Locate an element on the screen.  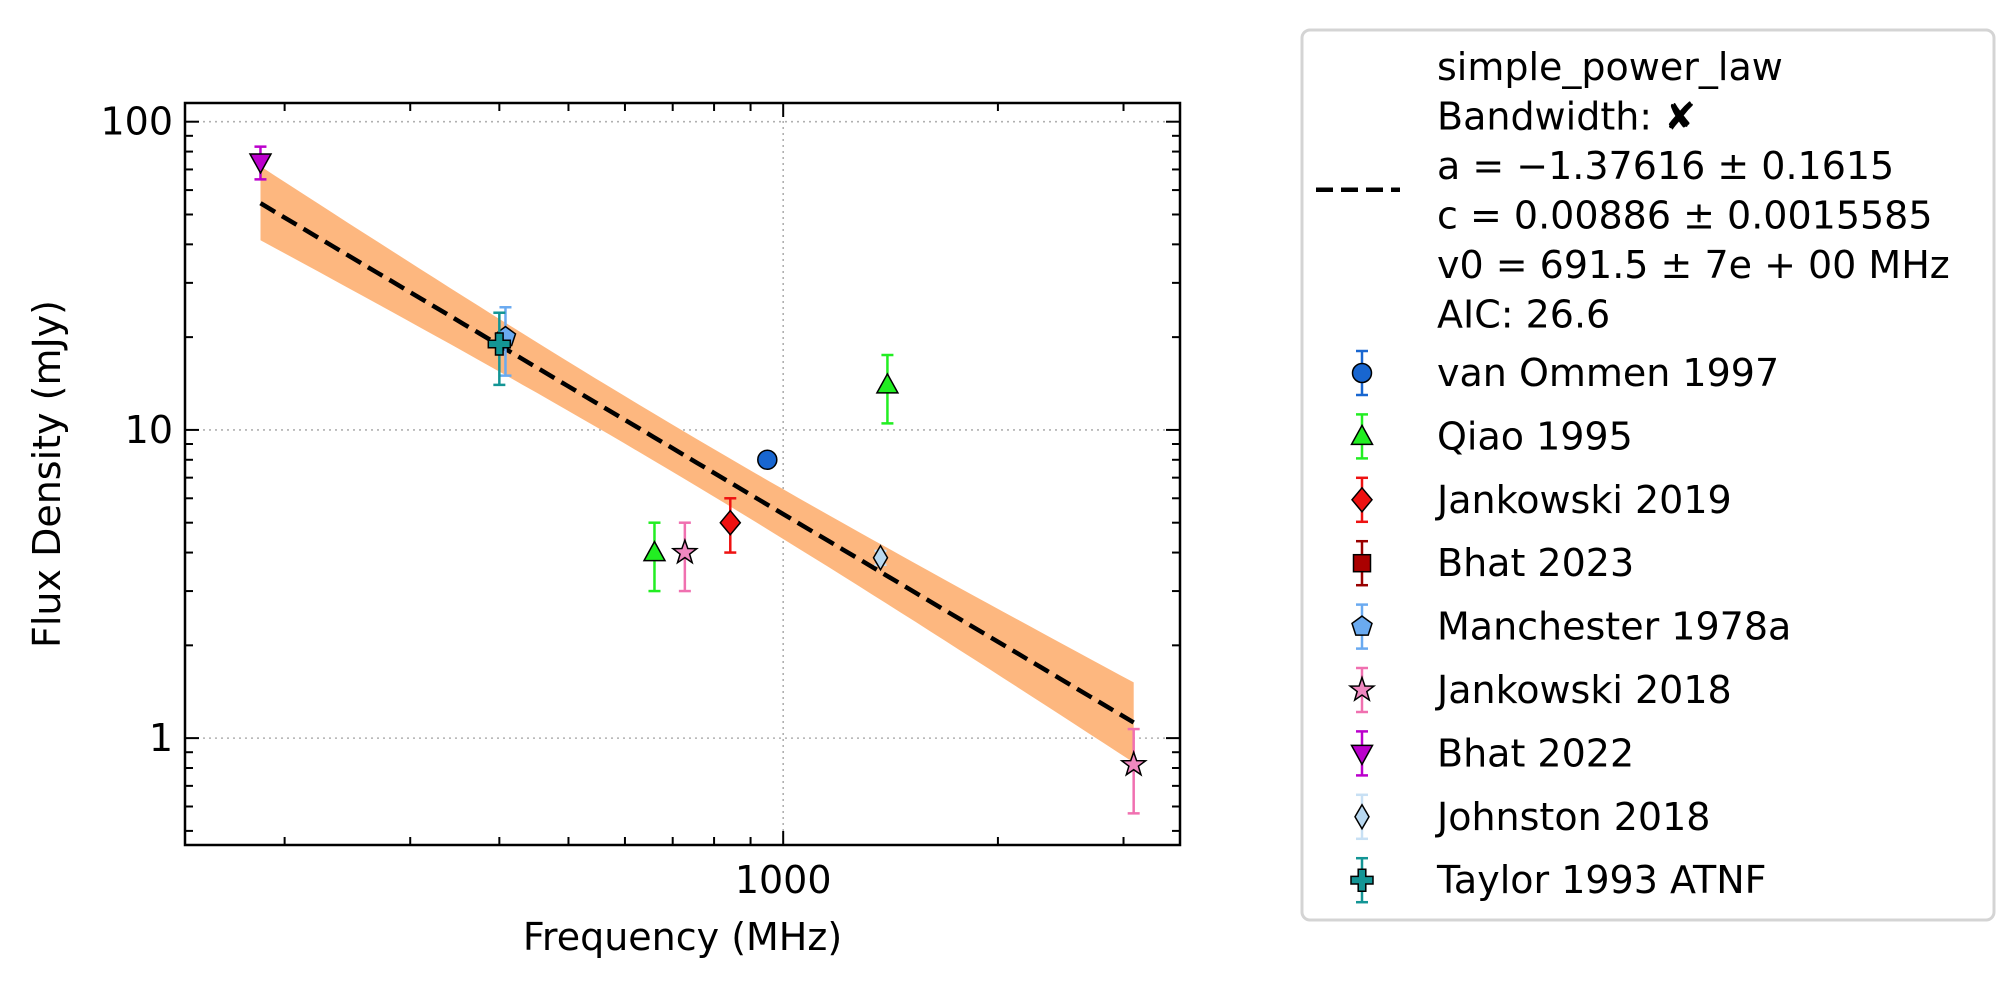
legend-label: Jankowski 2018 is located at coordinates (1583, 690).